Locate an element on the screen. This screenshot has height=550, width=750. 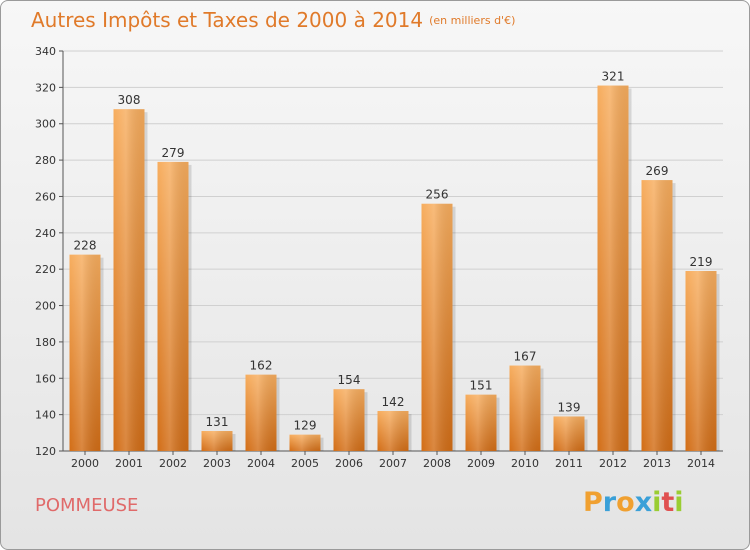
bar-value-label: 167 is located at coordinates (525, 357).